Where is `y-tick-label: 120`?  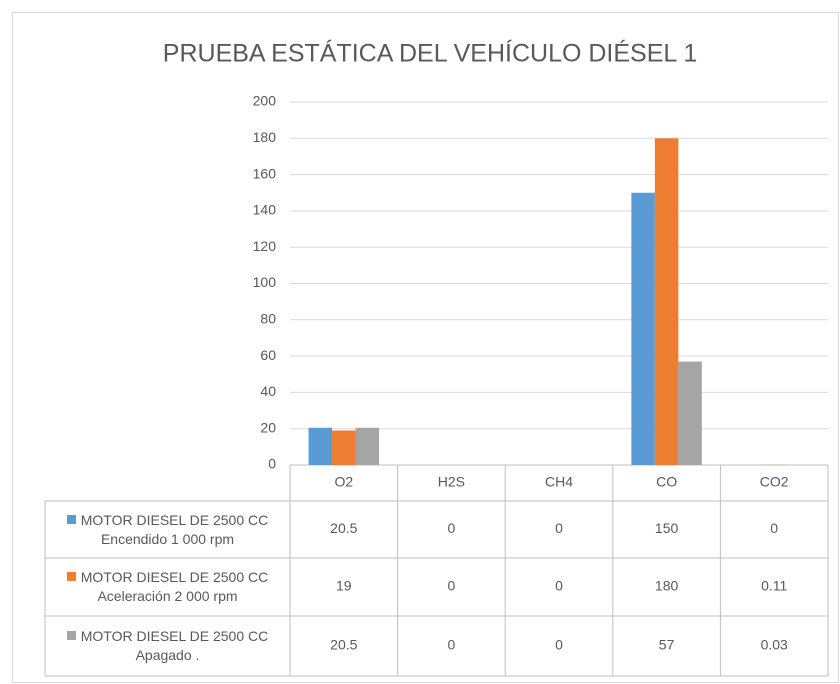
y-tick-label: 120 is located at coordinates (265, 246).